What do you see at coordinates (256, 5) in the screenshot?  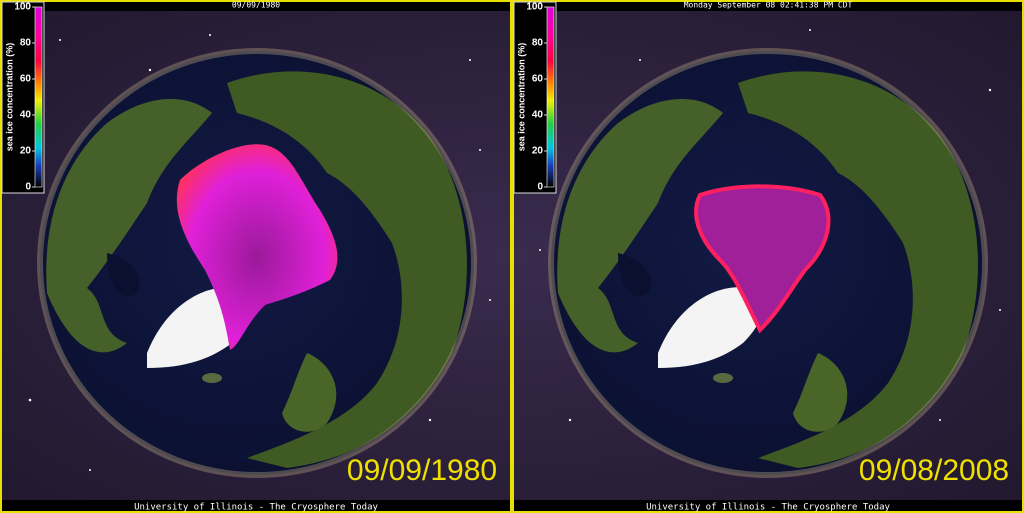 I see `header-text: 09/09/1980` at bounding box center [256, 5].